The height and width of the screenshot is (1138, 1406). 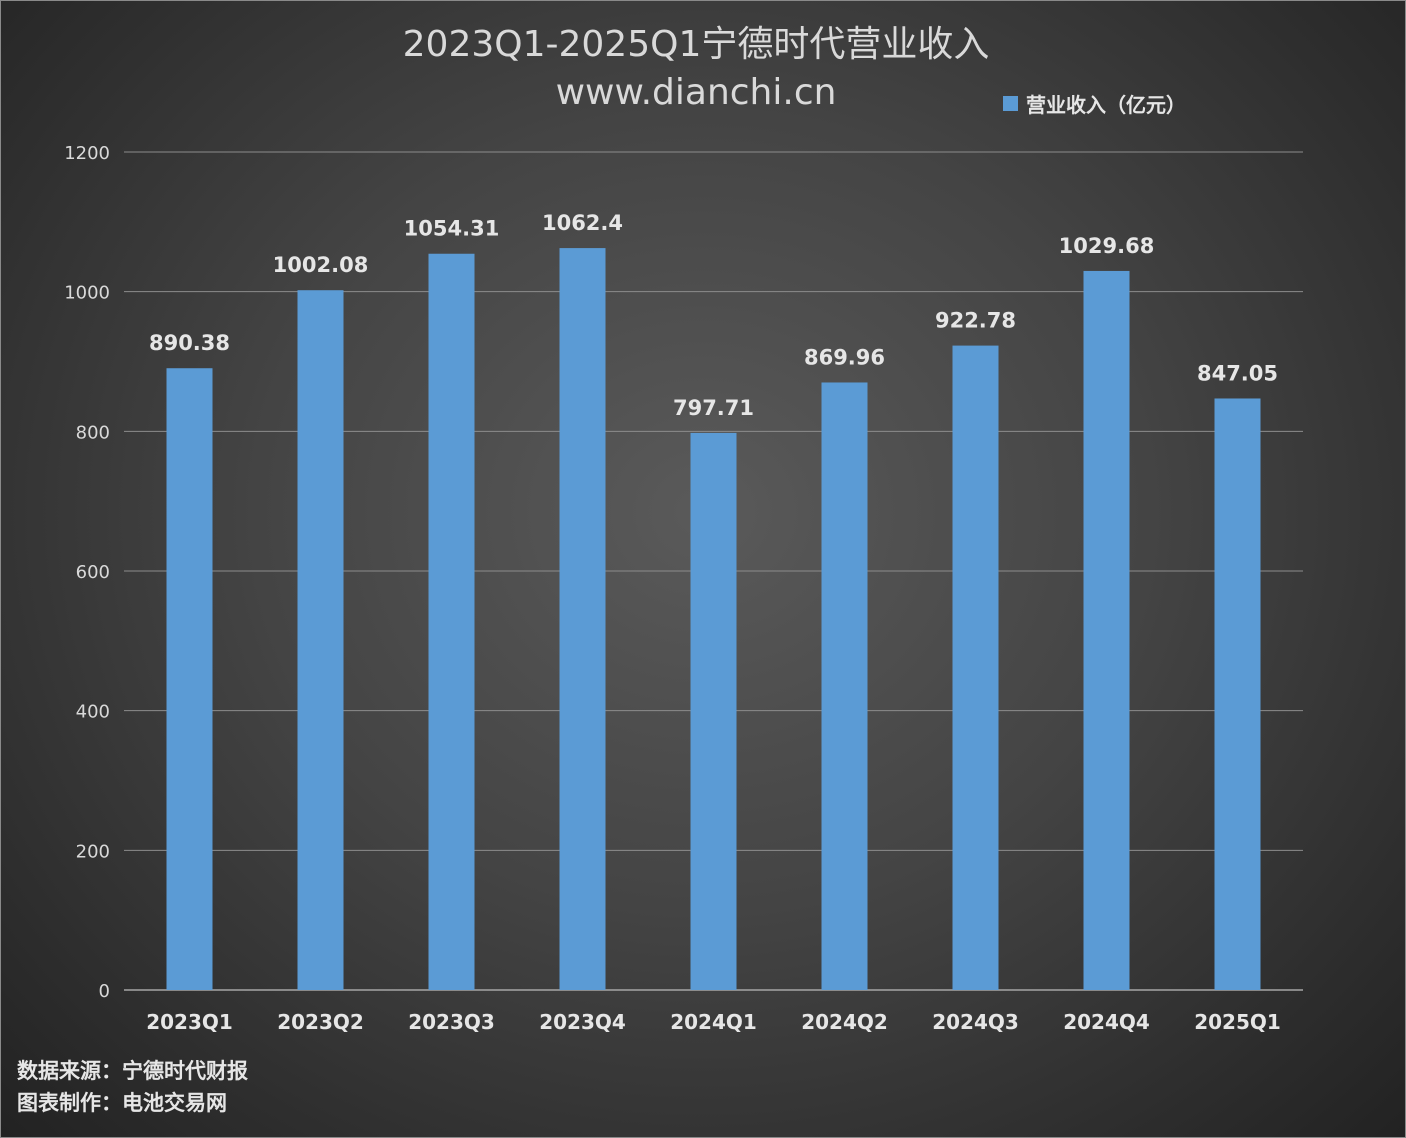 What do you see at coordinates (132, 1087) in the screenshot?
I see `chart-footer: 数据来源：宁德时代财报 图表制作：电池交易网` at bounding box center [132, 1087].